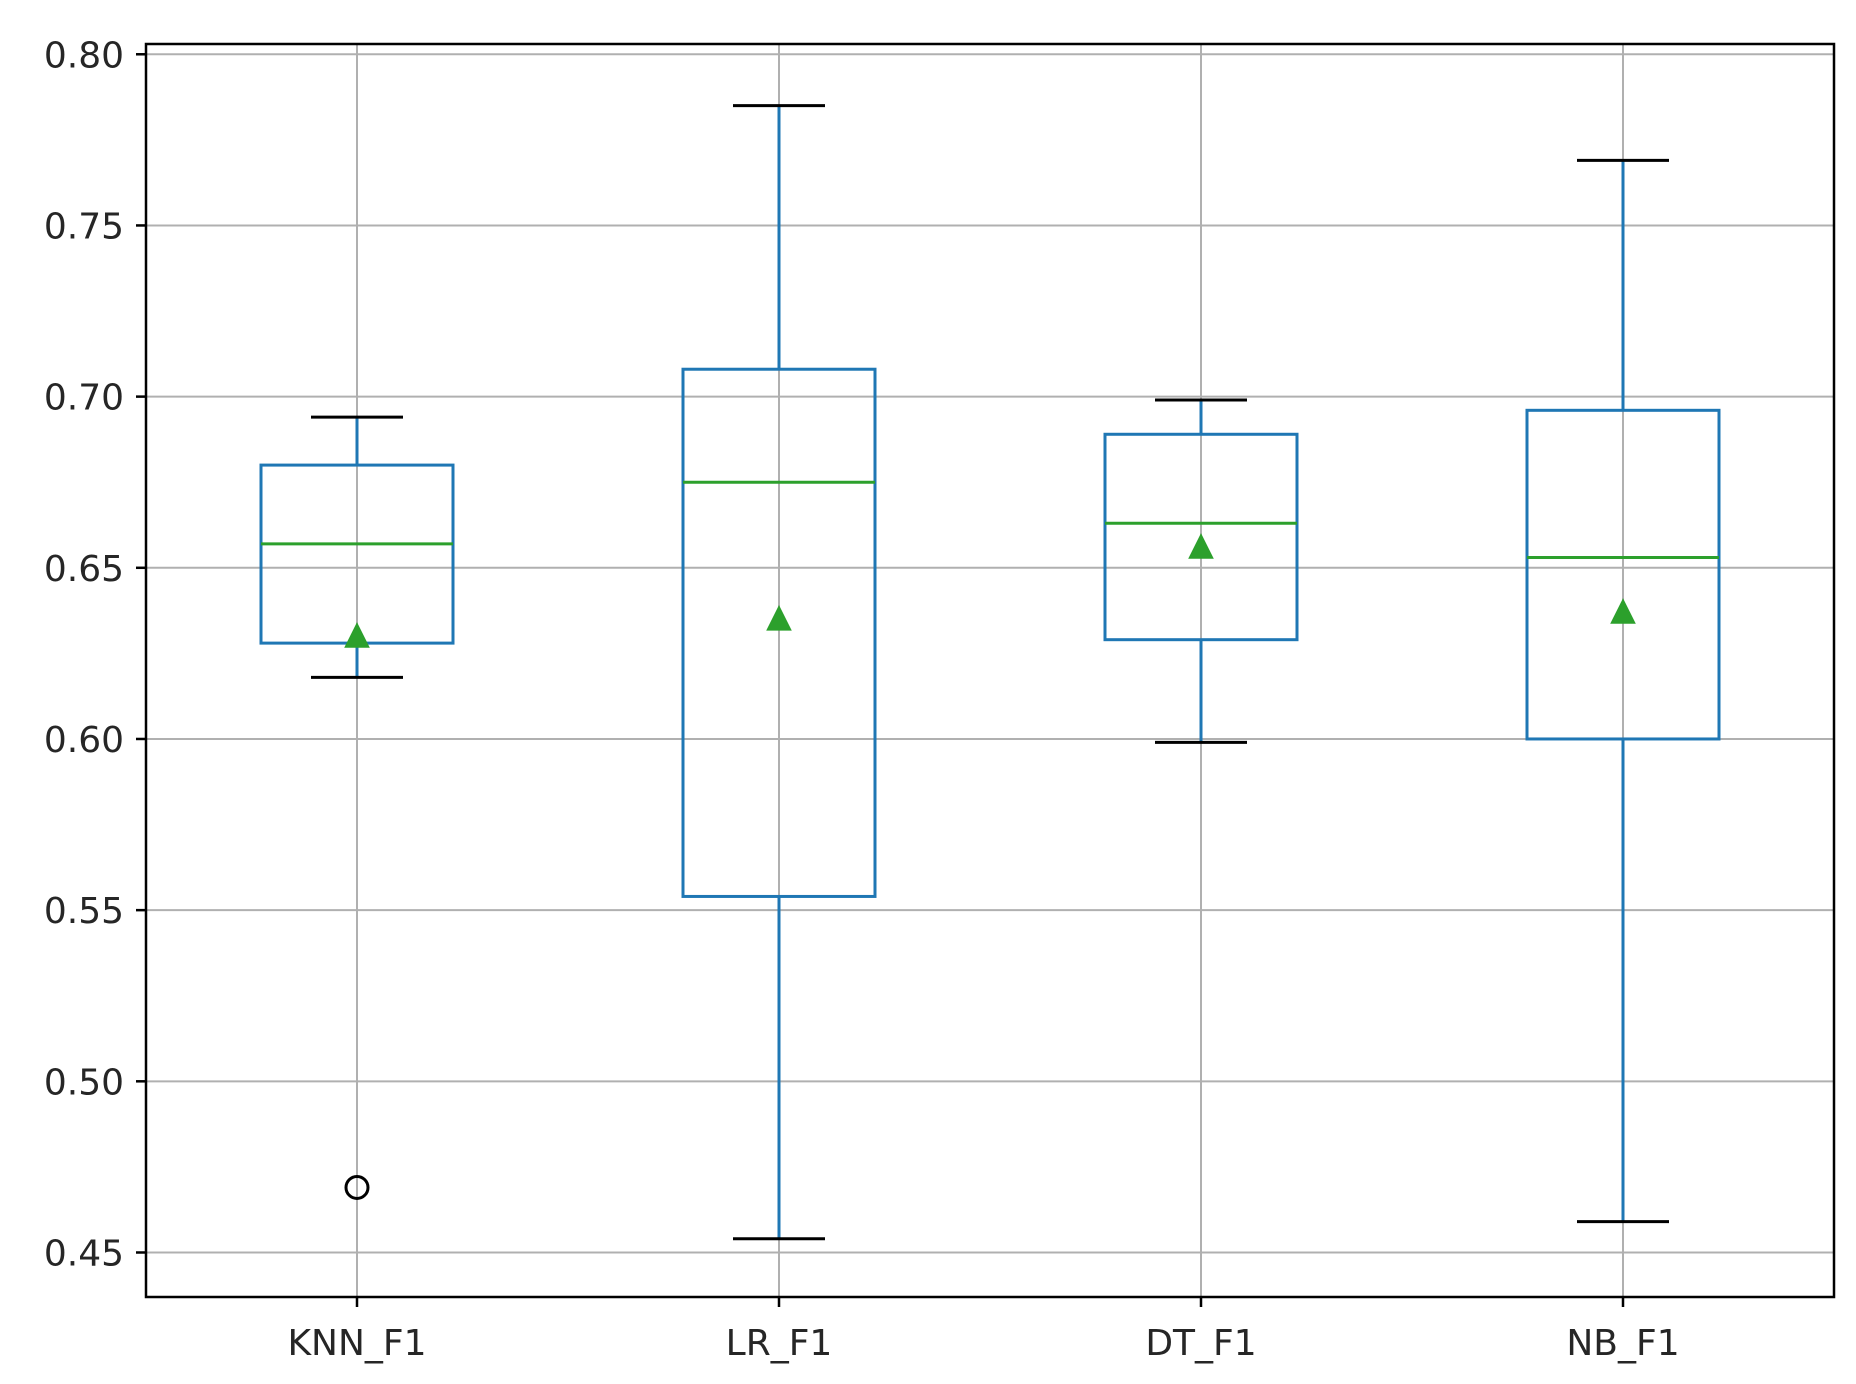 The width and height of the screenshot is (1856, 1384). I want to click on y-tick-label: 0.65, so click(84, 569).